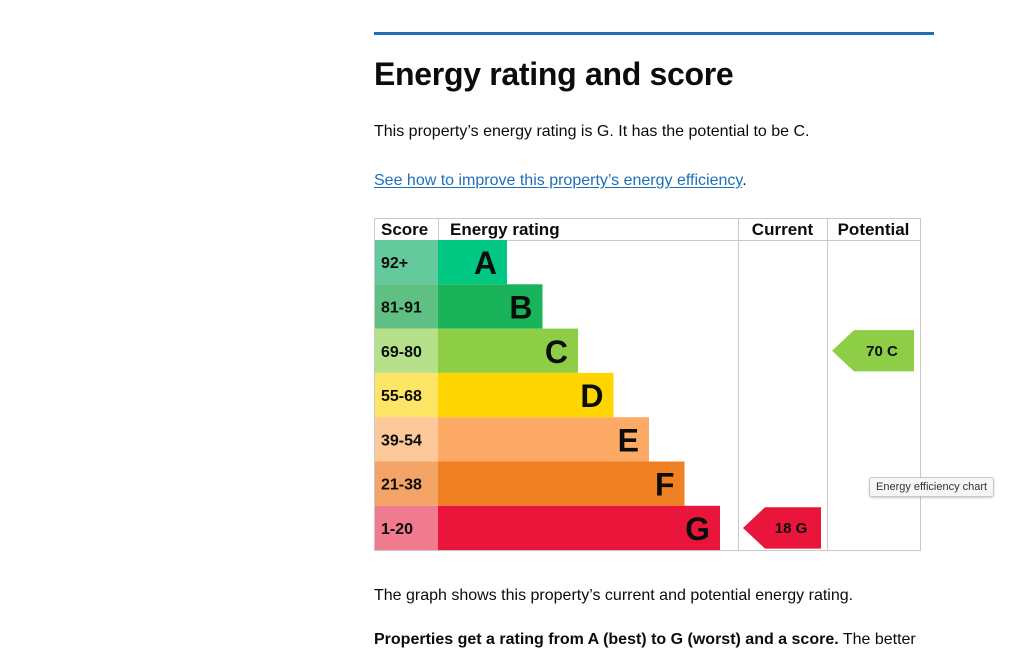  What do you see at coordinates (397, 529) in the screenshot?
I see `score-label-g: 1-20` at bounding box center [397, 529].